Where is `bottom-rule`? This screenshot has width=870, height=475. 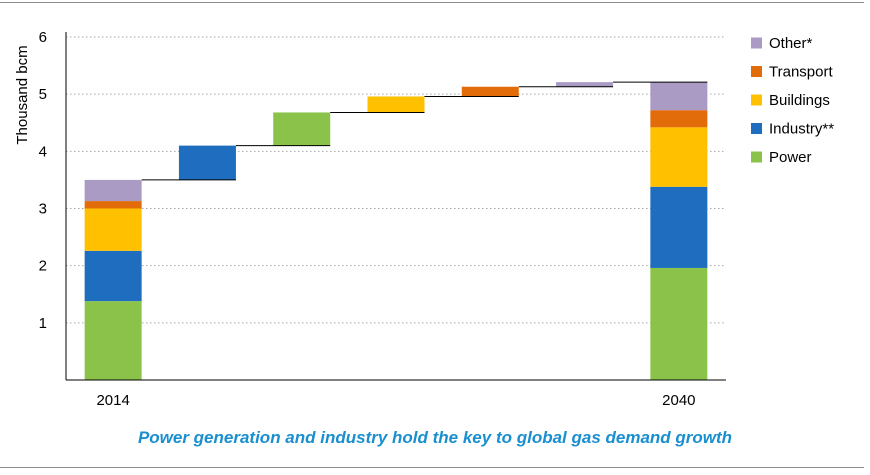 bottom-rule is located at coordinates (432, 467).